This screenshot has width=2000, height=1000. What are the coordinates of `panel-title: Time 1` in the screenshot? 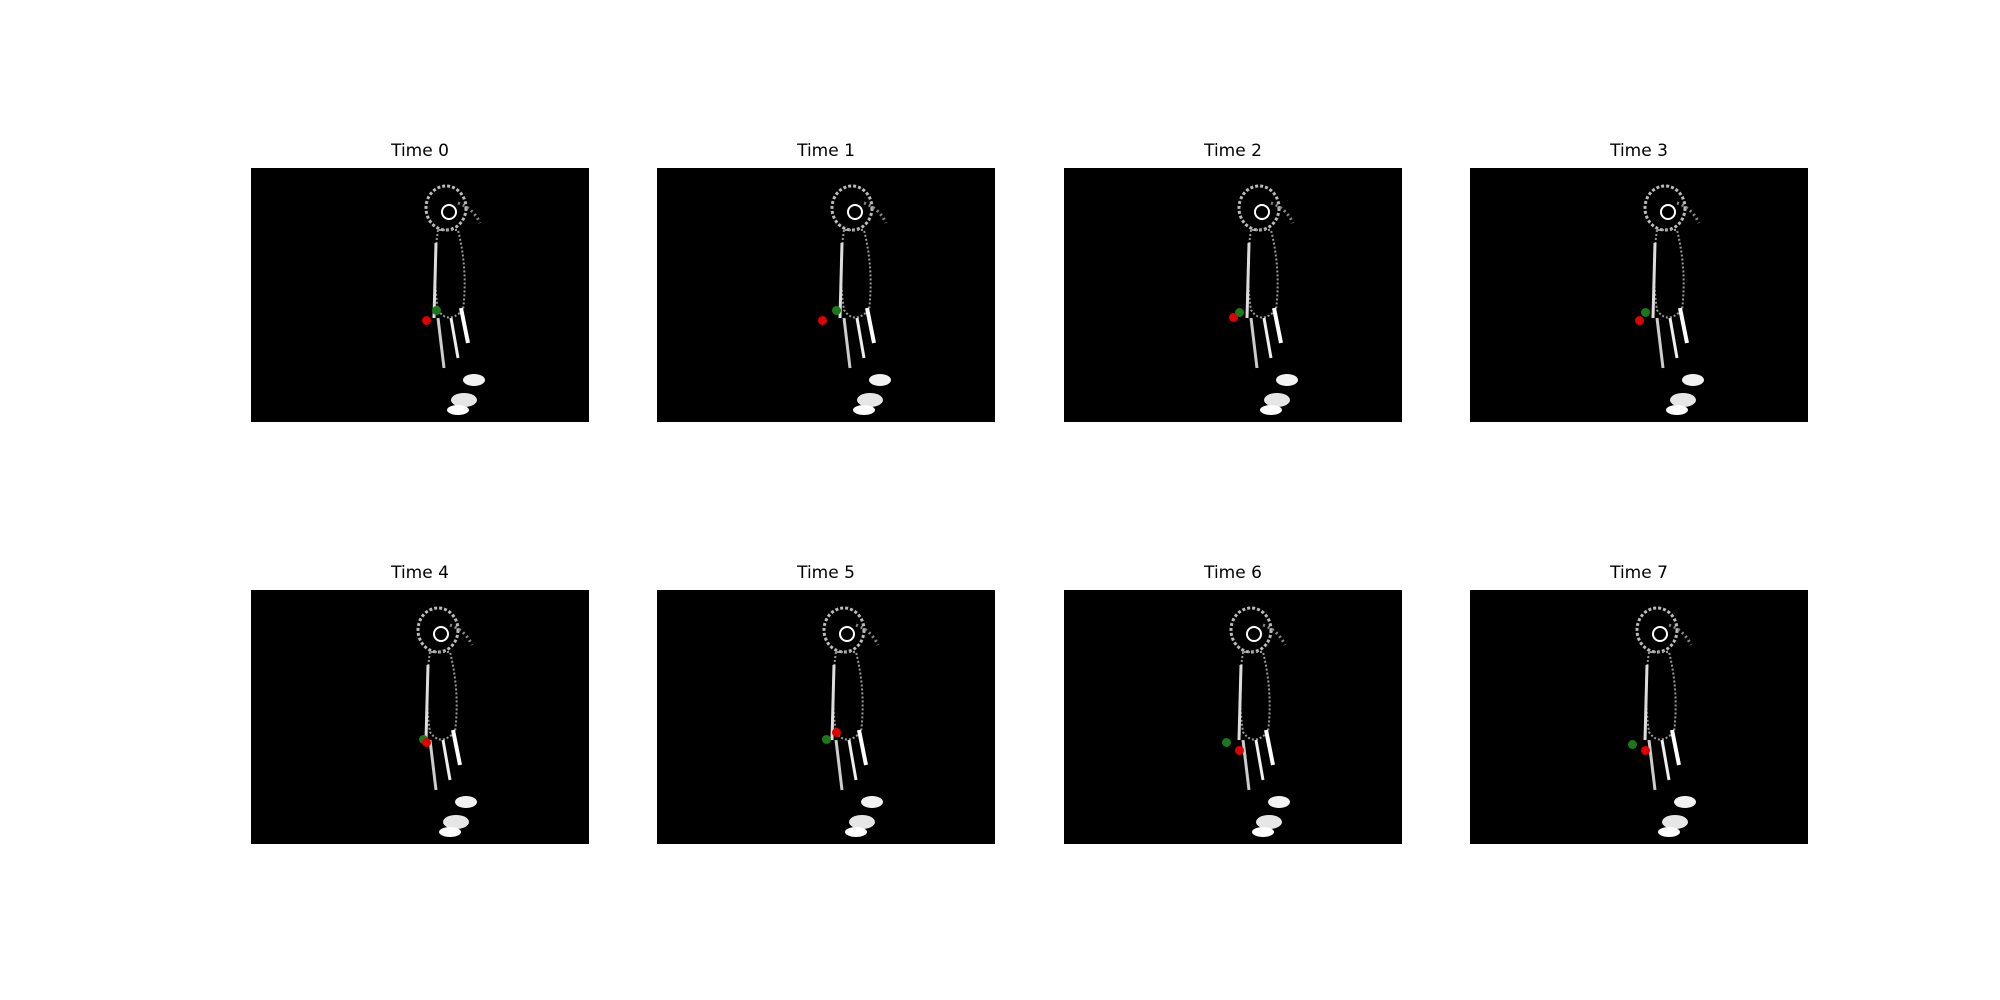 It's located at (826, 151).